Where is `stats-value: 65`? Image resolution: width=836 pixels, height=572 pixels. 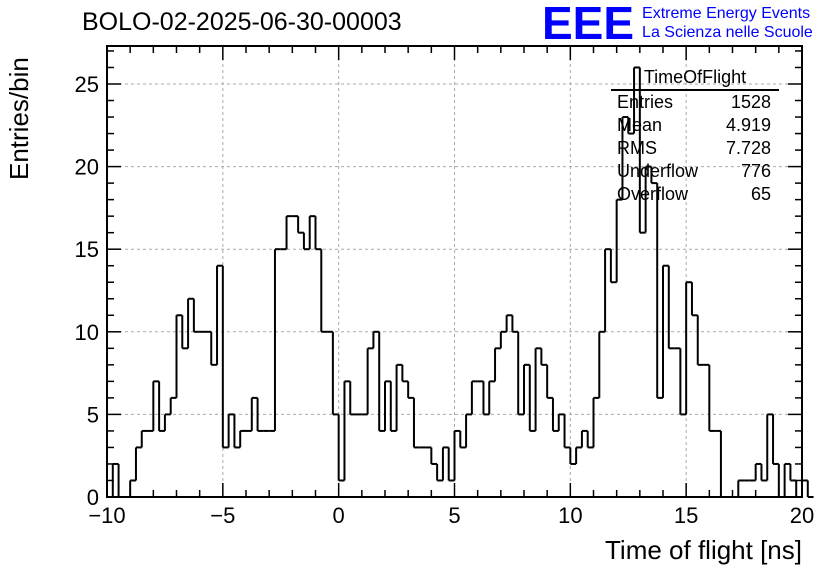
stats-value: 65 is located at coordinates (760, 194).